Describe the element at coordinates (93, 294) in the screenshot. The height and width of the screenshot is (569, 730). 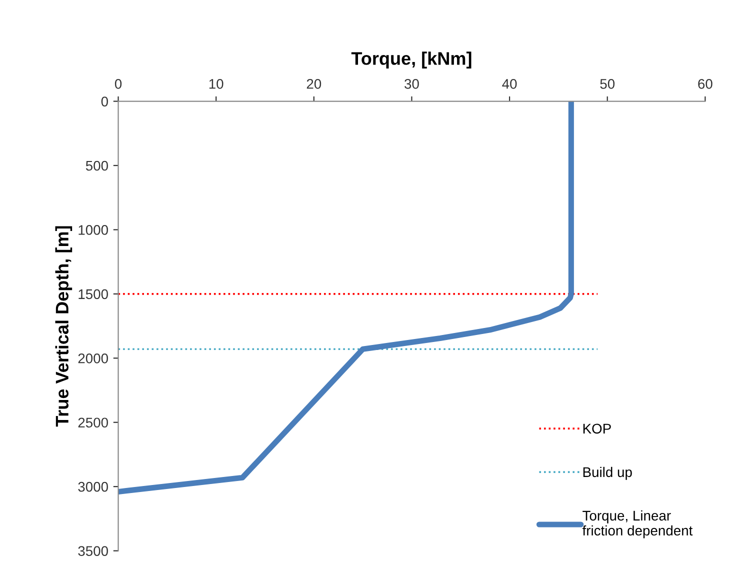
I see `y-tick-label: 1500` at that location.